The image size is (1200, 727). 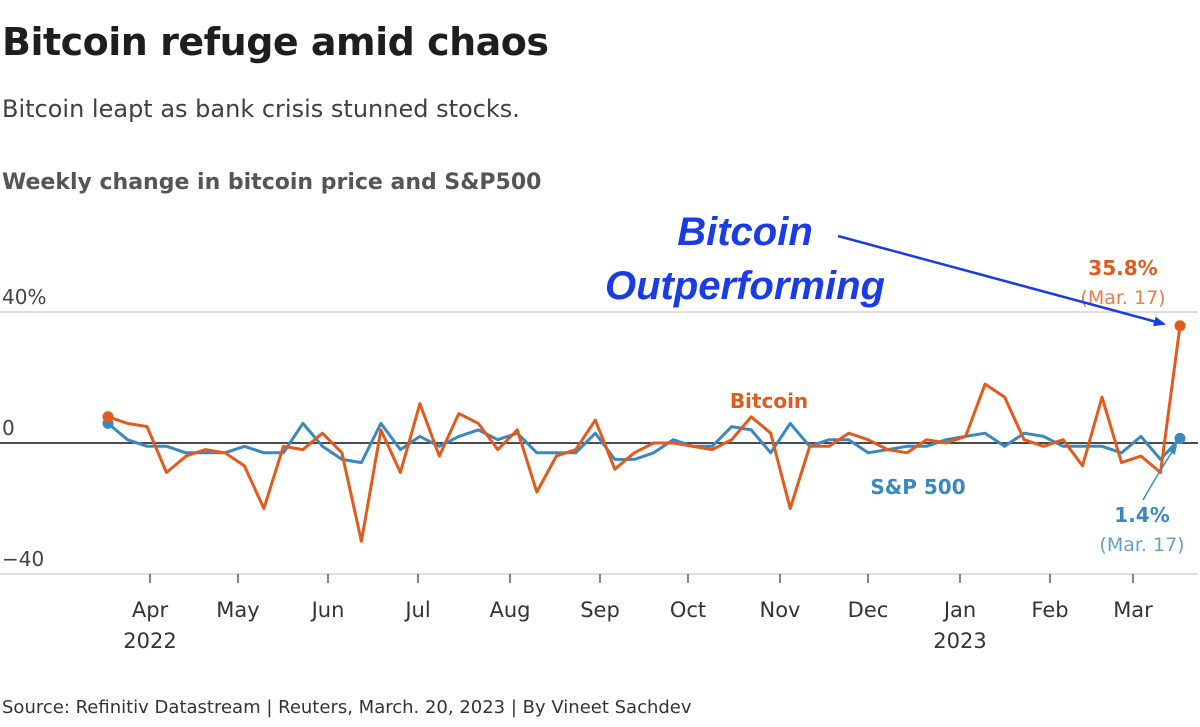 What do you see at coordinates (108, 417) in the screenshot?
I see `series-start-point` at bounding box center [108, 417].